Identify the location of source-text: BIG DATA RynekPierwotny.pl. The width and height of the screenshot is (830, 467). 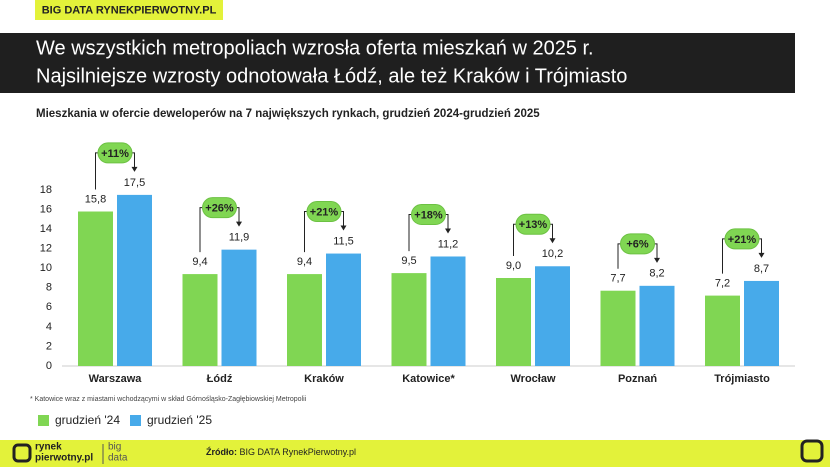
(298, 452).